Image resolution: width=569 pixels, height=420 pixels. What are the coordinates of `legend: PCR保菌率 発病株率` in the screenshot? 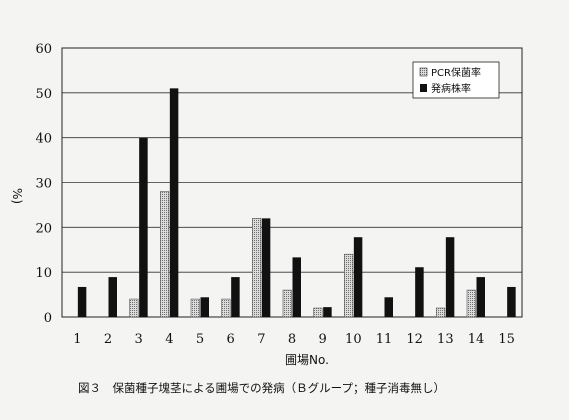 It's located at (456, 80).